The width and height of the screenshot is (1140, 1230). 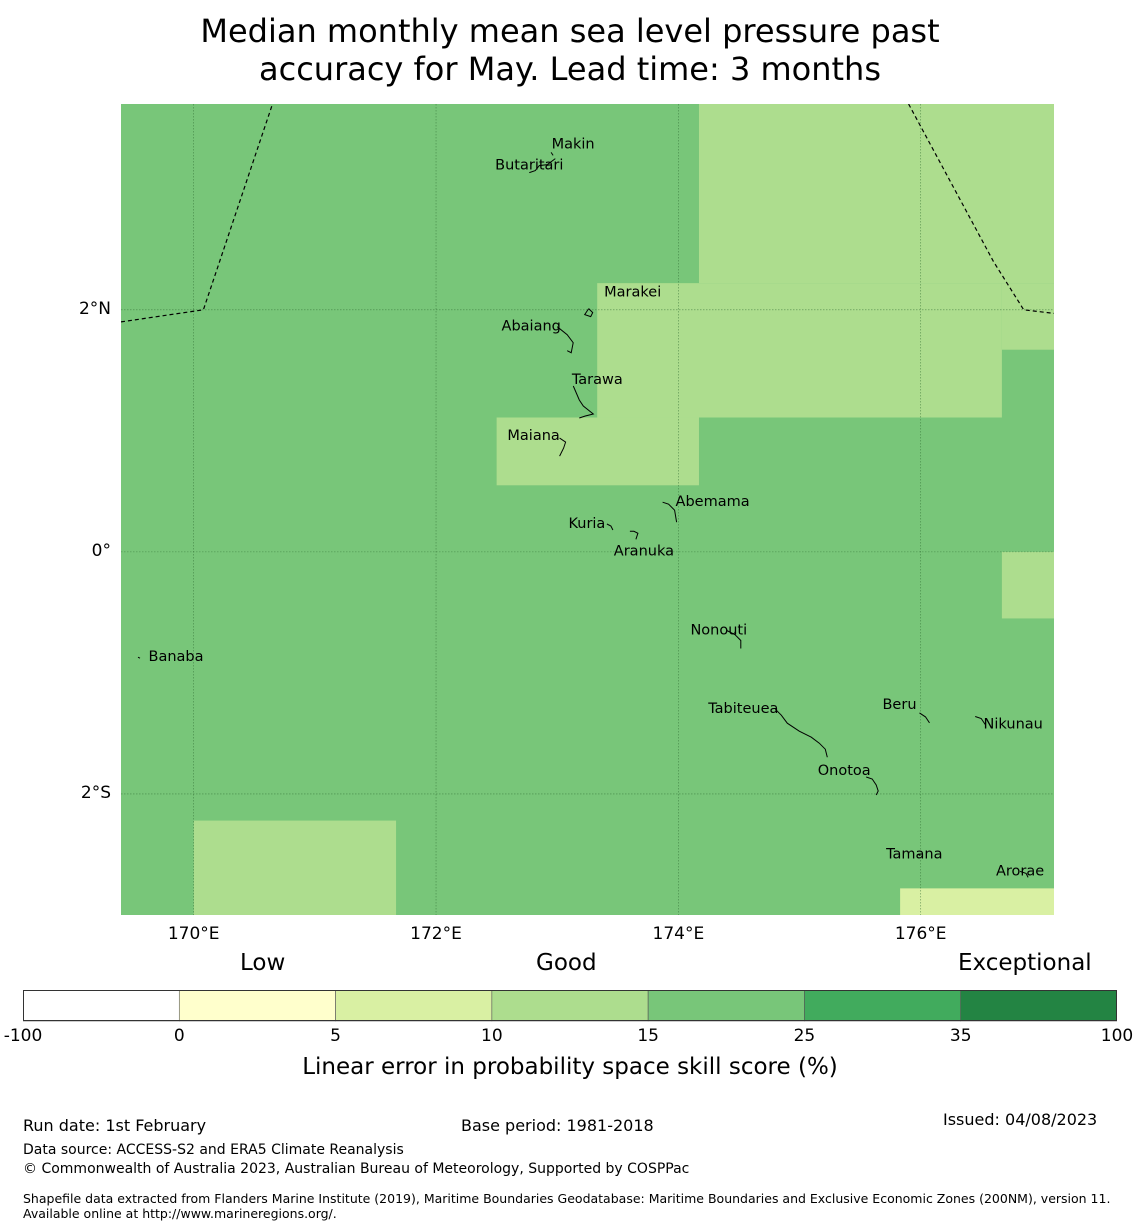 I want to click on island-label: Tarawa, so click(x=597, y=380).